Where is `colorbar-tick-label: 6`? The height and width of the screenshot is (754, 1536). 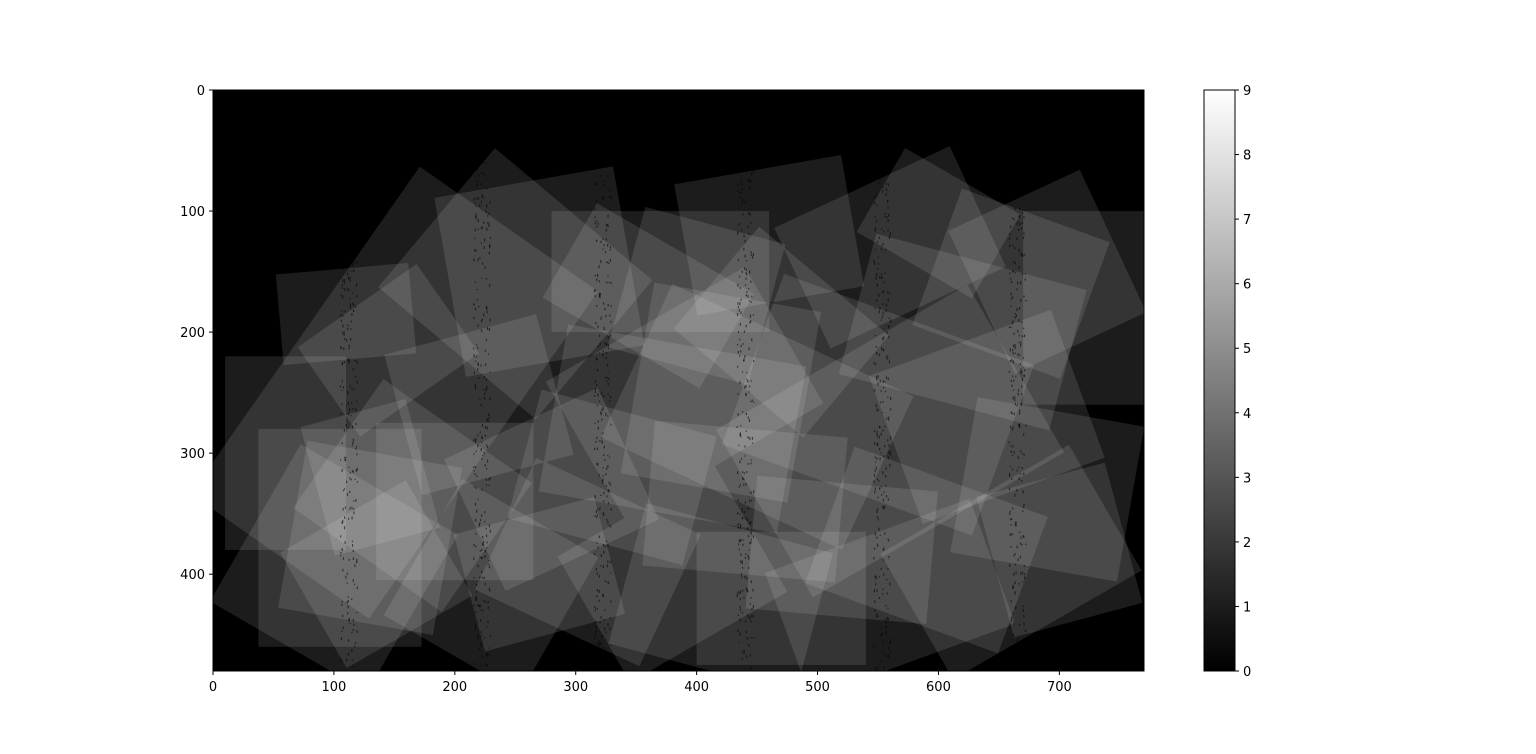 colorbar-tick-label: 6 is located at coordinates (1247, 285).